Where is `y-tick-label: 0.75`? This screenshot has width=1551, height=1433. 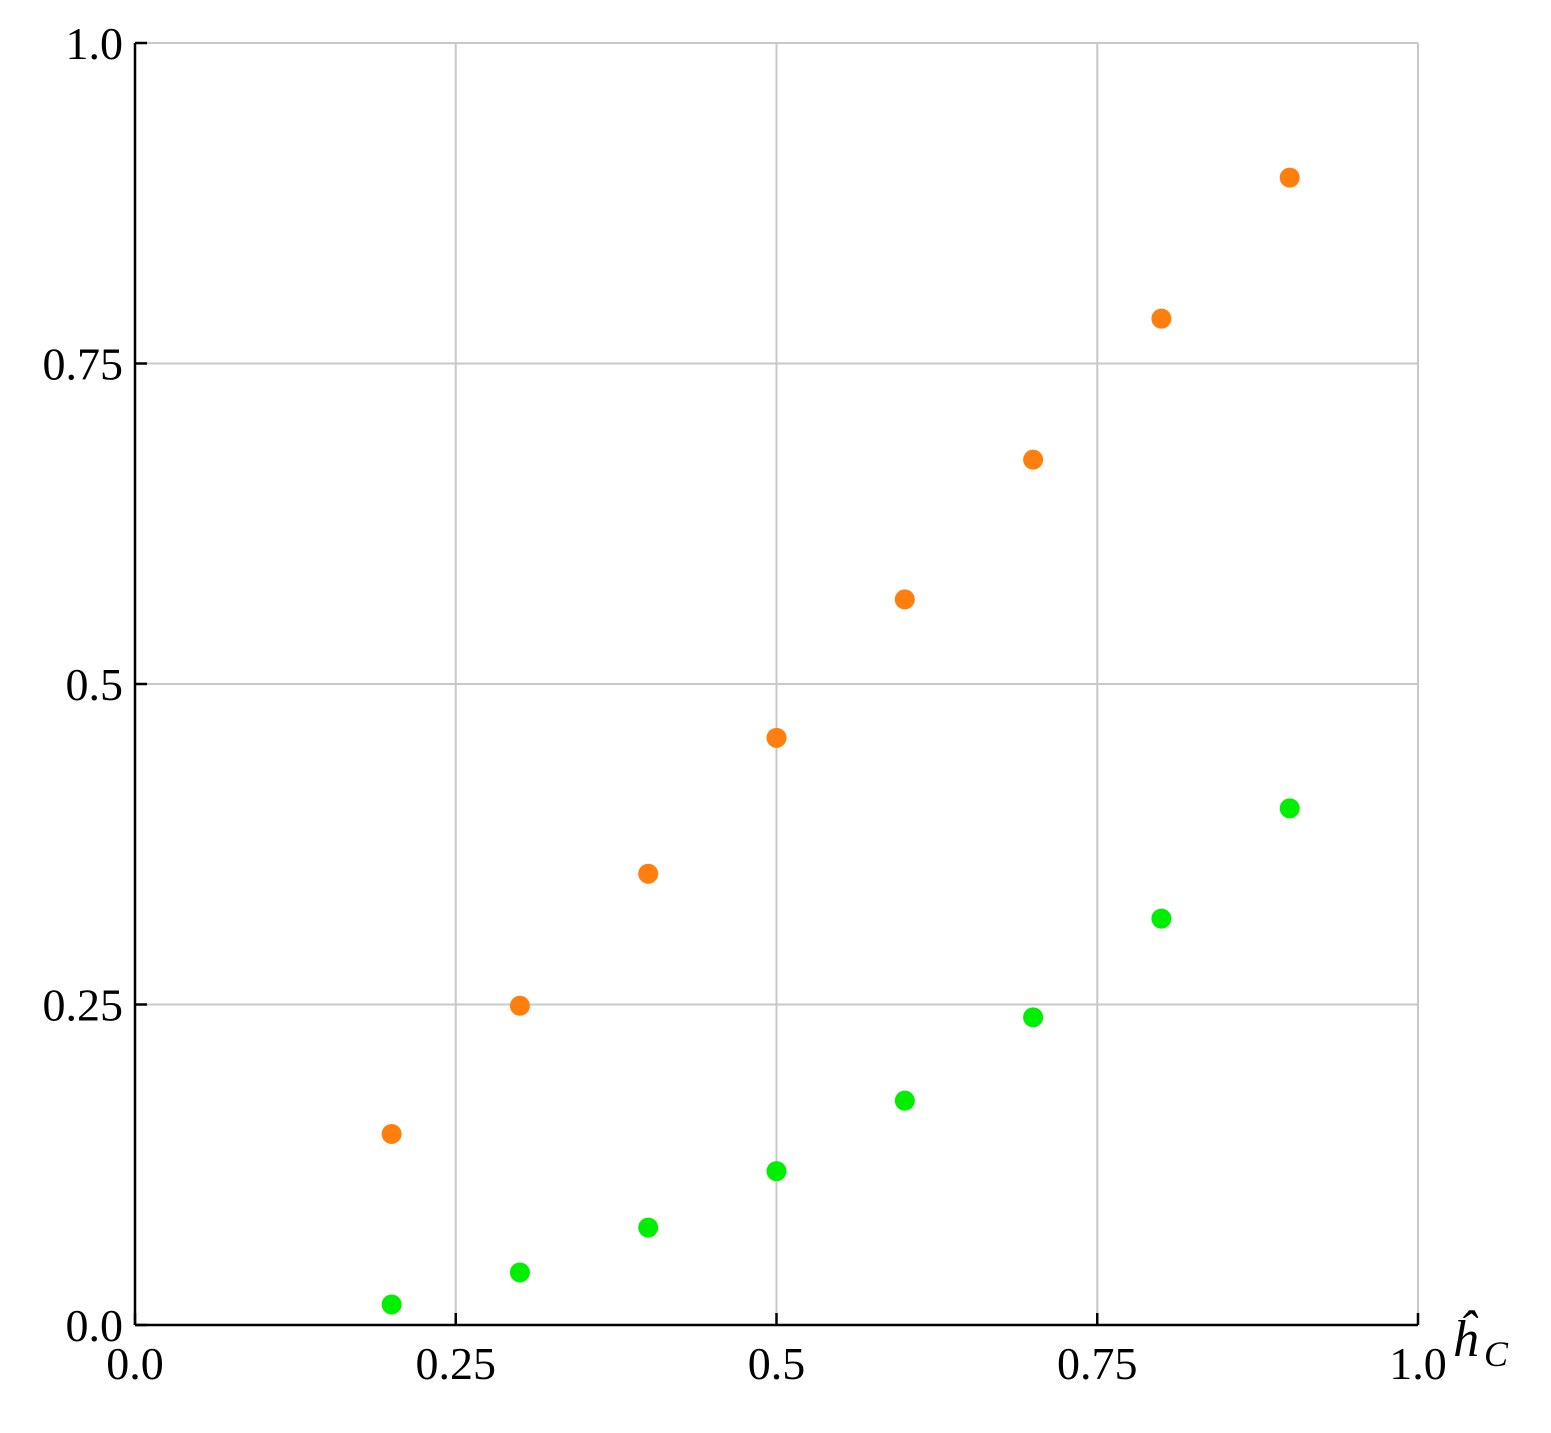 y-tick-label: 0.75 is located at coordinates (83, 364).